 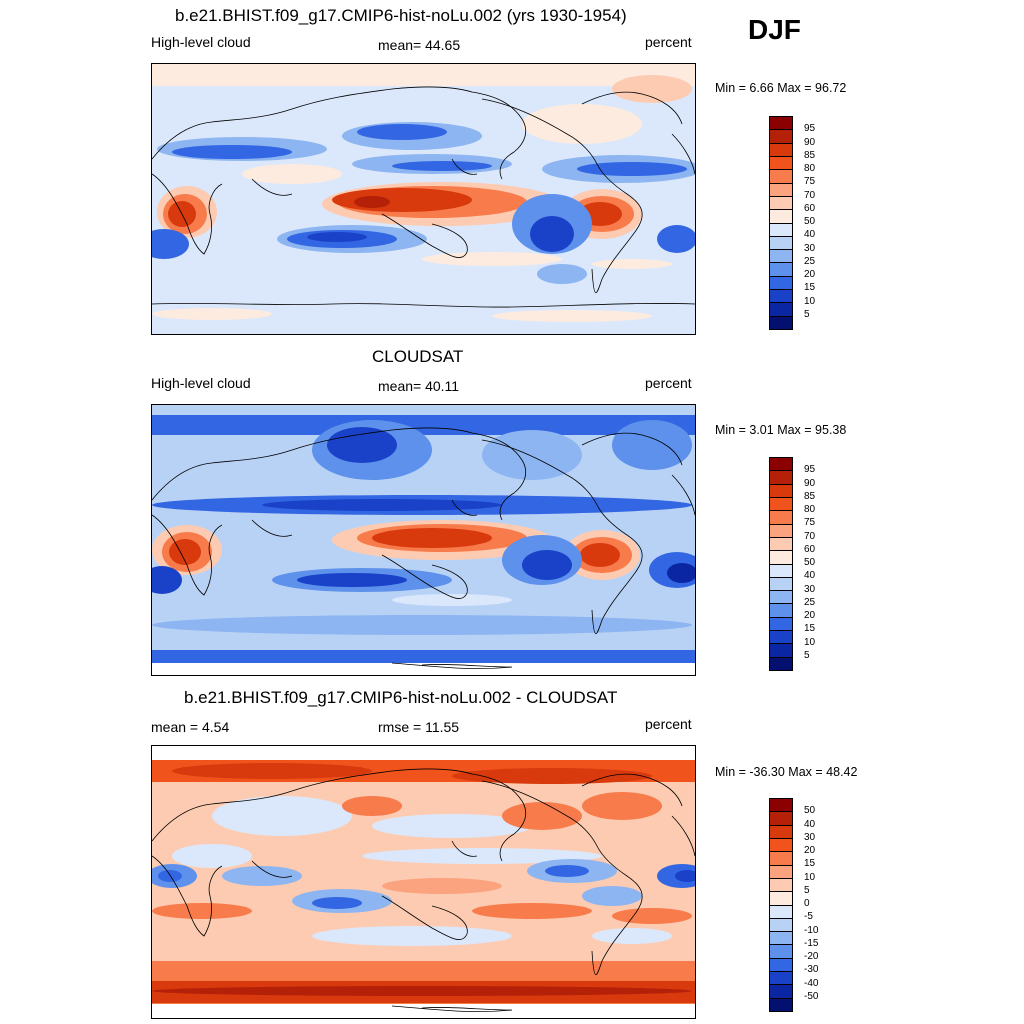 I want to click on colorbar-tick-label: -15, so click(x=811, y=943).